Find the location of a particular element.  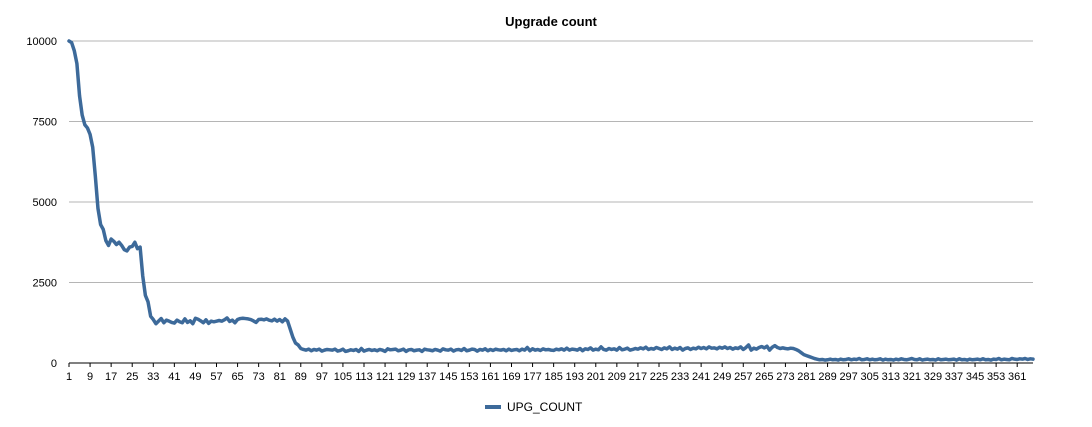

x-tick-label: 273 is located at coordinates (785, 377).